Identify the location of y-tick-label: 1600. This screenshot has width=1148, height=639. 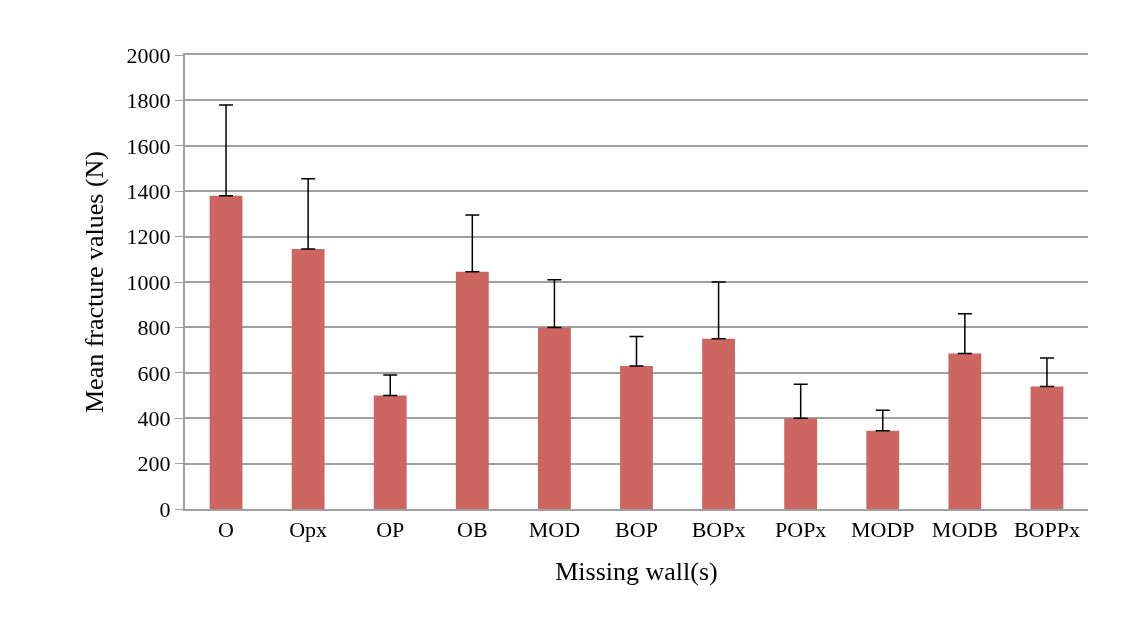
(148, 146).